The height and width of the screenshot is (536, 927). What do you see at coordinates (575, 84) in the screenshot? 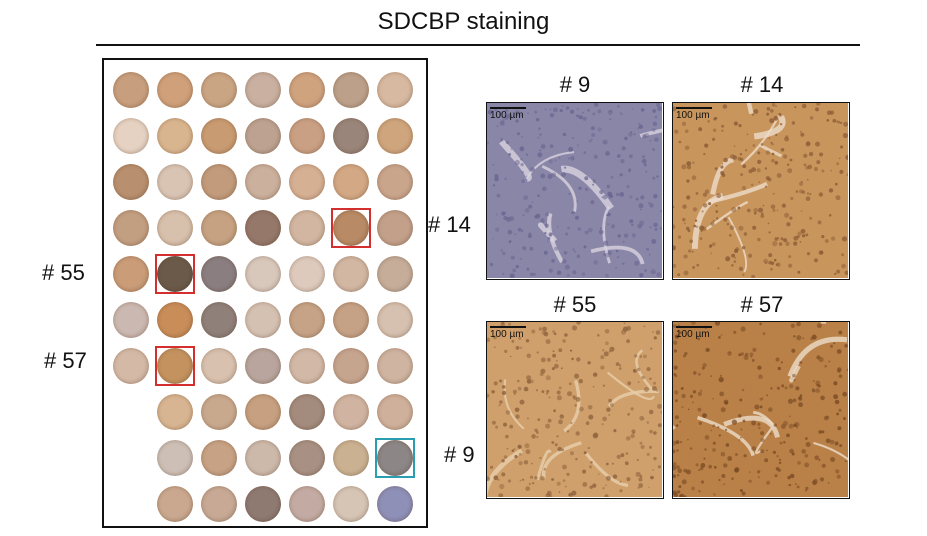
I see `panel-label-9: # 9` at bounding box center [575, 84].